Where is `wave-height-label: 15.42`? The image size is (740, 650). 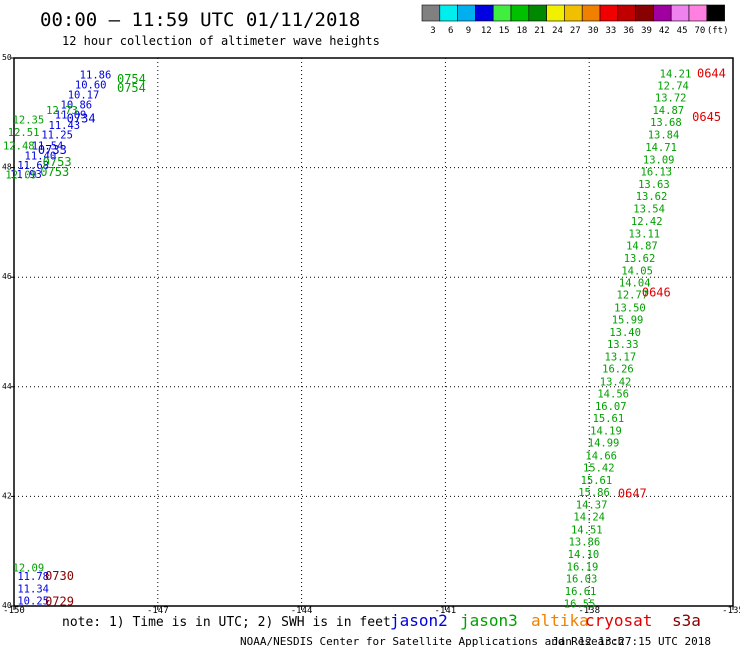 wave-height-label: 15.42 is located at coordinates (599, 468).